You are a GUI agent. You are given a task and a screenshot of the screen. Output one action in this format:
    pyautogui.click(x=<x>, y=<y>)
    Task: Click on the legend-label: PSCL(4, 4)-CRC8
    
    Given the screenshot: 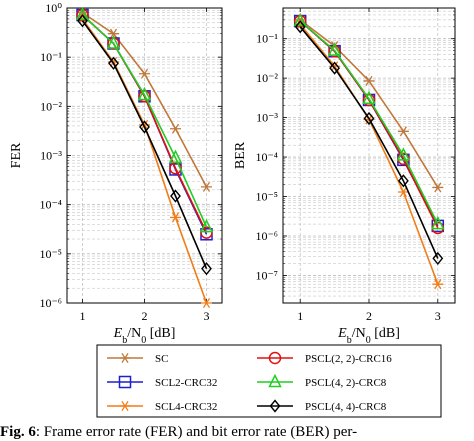 What is the action you would take?
    pyautogui.click(x=346, y=407)
    